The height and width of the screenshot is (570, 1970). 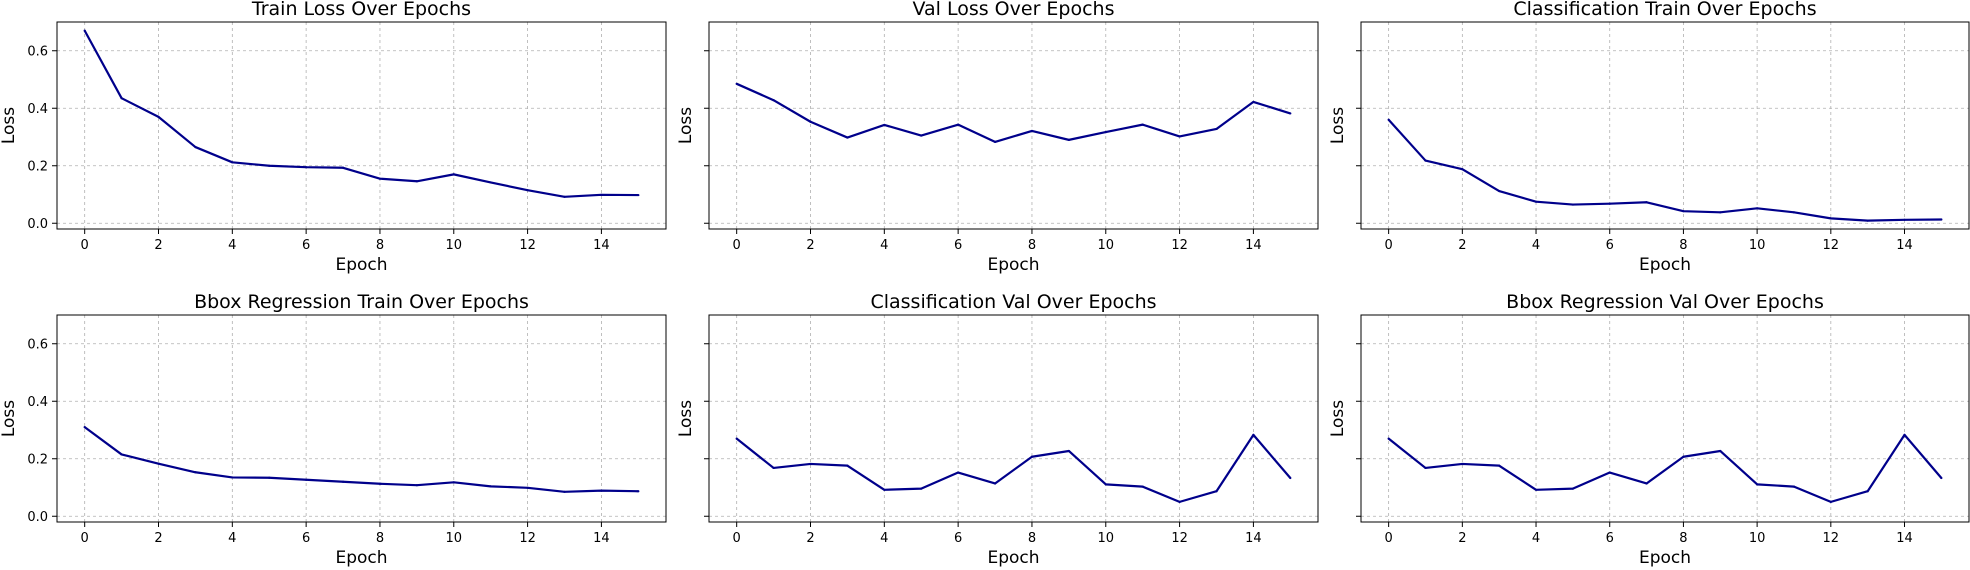 What do you see at coordinates (37, 224) in the screenshot?
I see `y-tick-label: 0.0` at bounding box center [37, 224].